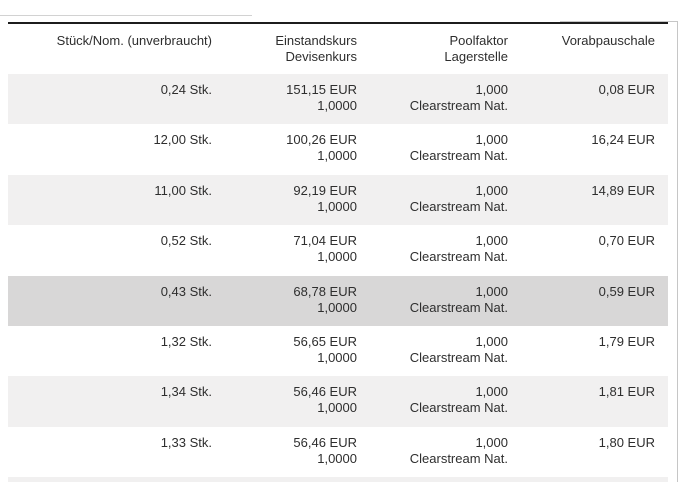 This screenshot has height=482, width=684. What do you see at coordinates (284, 200) in the screenshot?
I see `cell-einstandskurs-devisenkurs: 92,19 EUR 1,0000` at bounding box center [284, 200].